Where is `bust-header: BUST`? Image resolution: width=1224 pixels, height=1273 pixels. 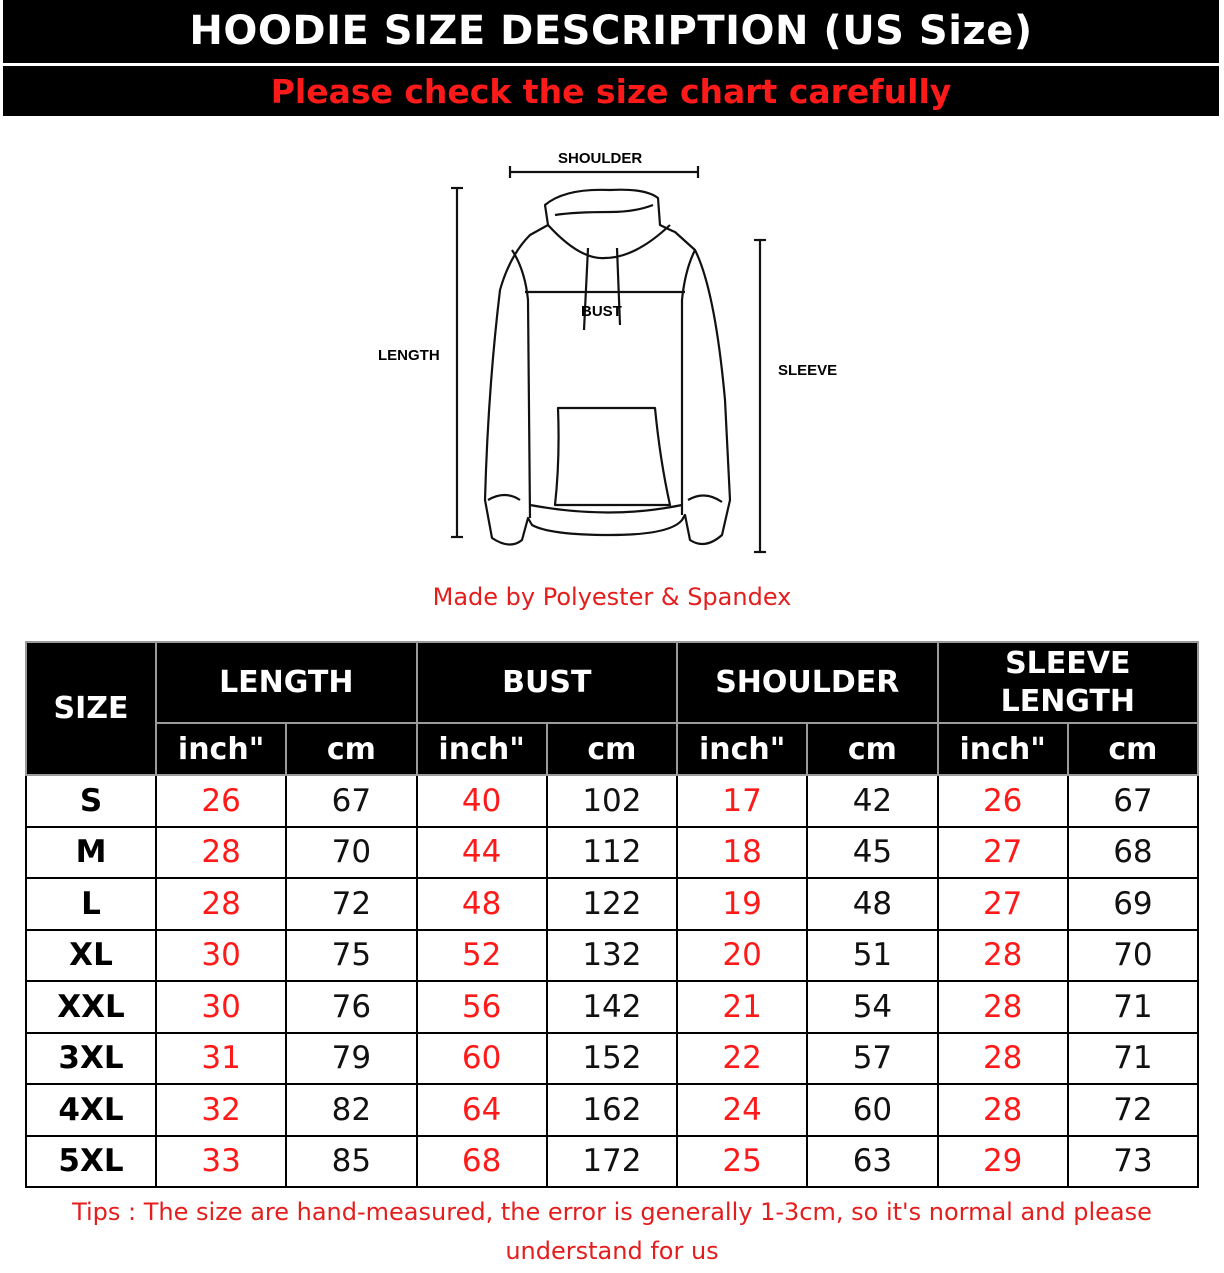
bust-header: BUST is located at coordinates (547, 682).